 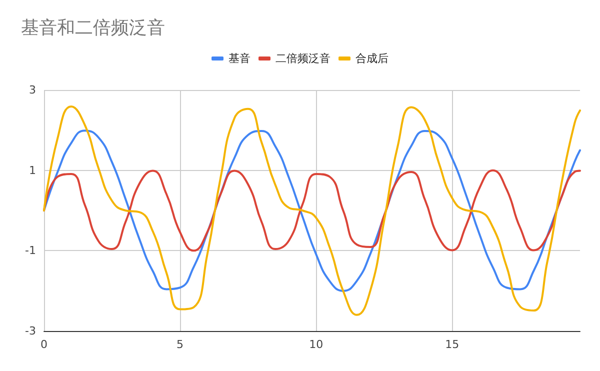 I want to click on y-tick-label: -3, so click(x=30, y=331).